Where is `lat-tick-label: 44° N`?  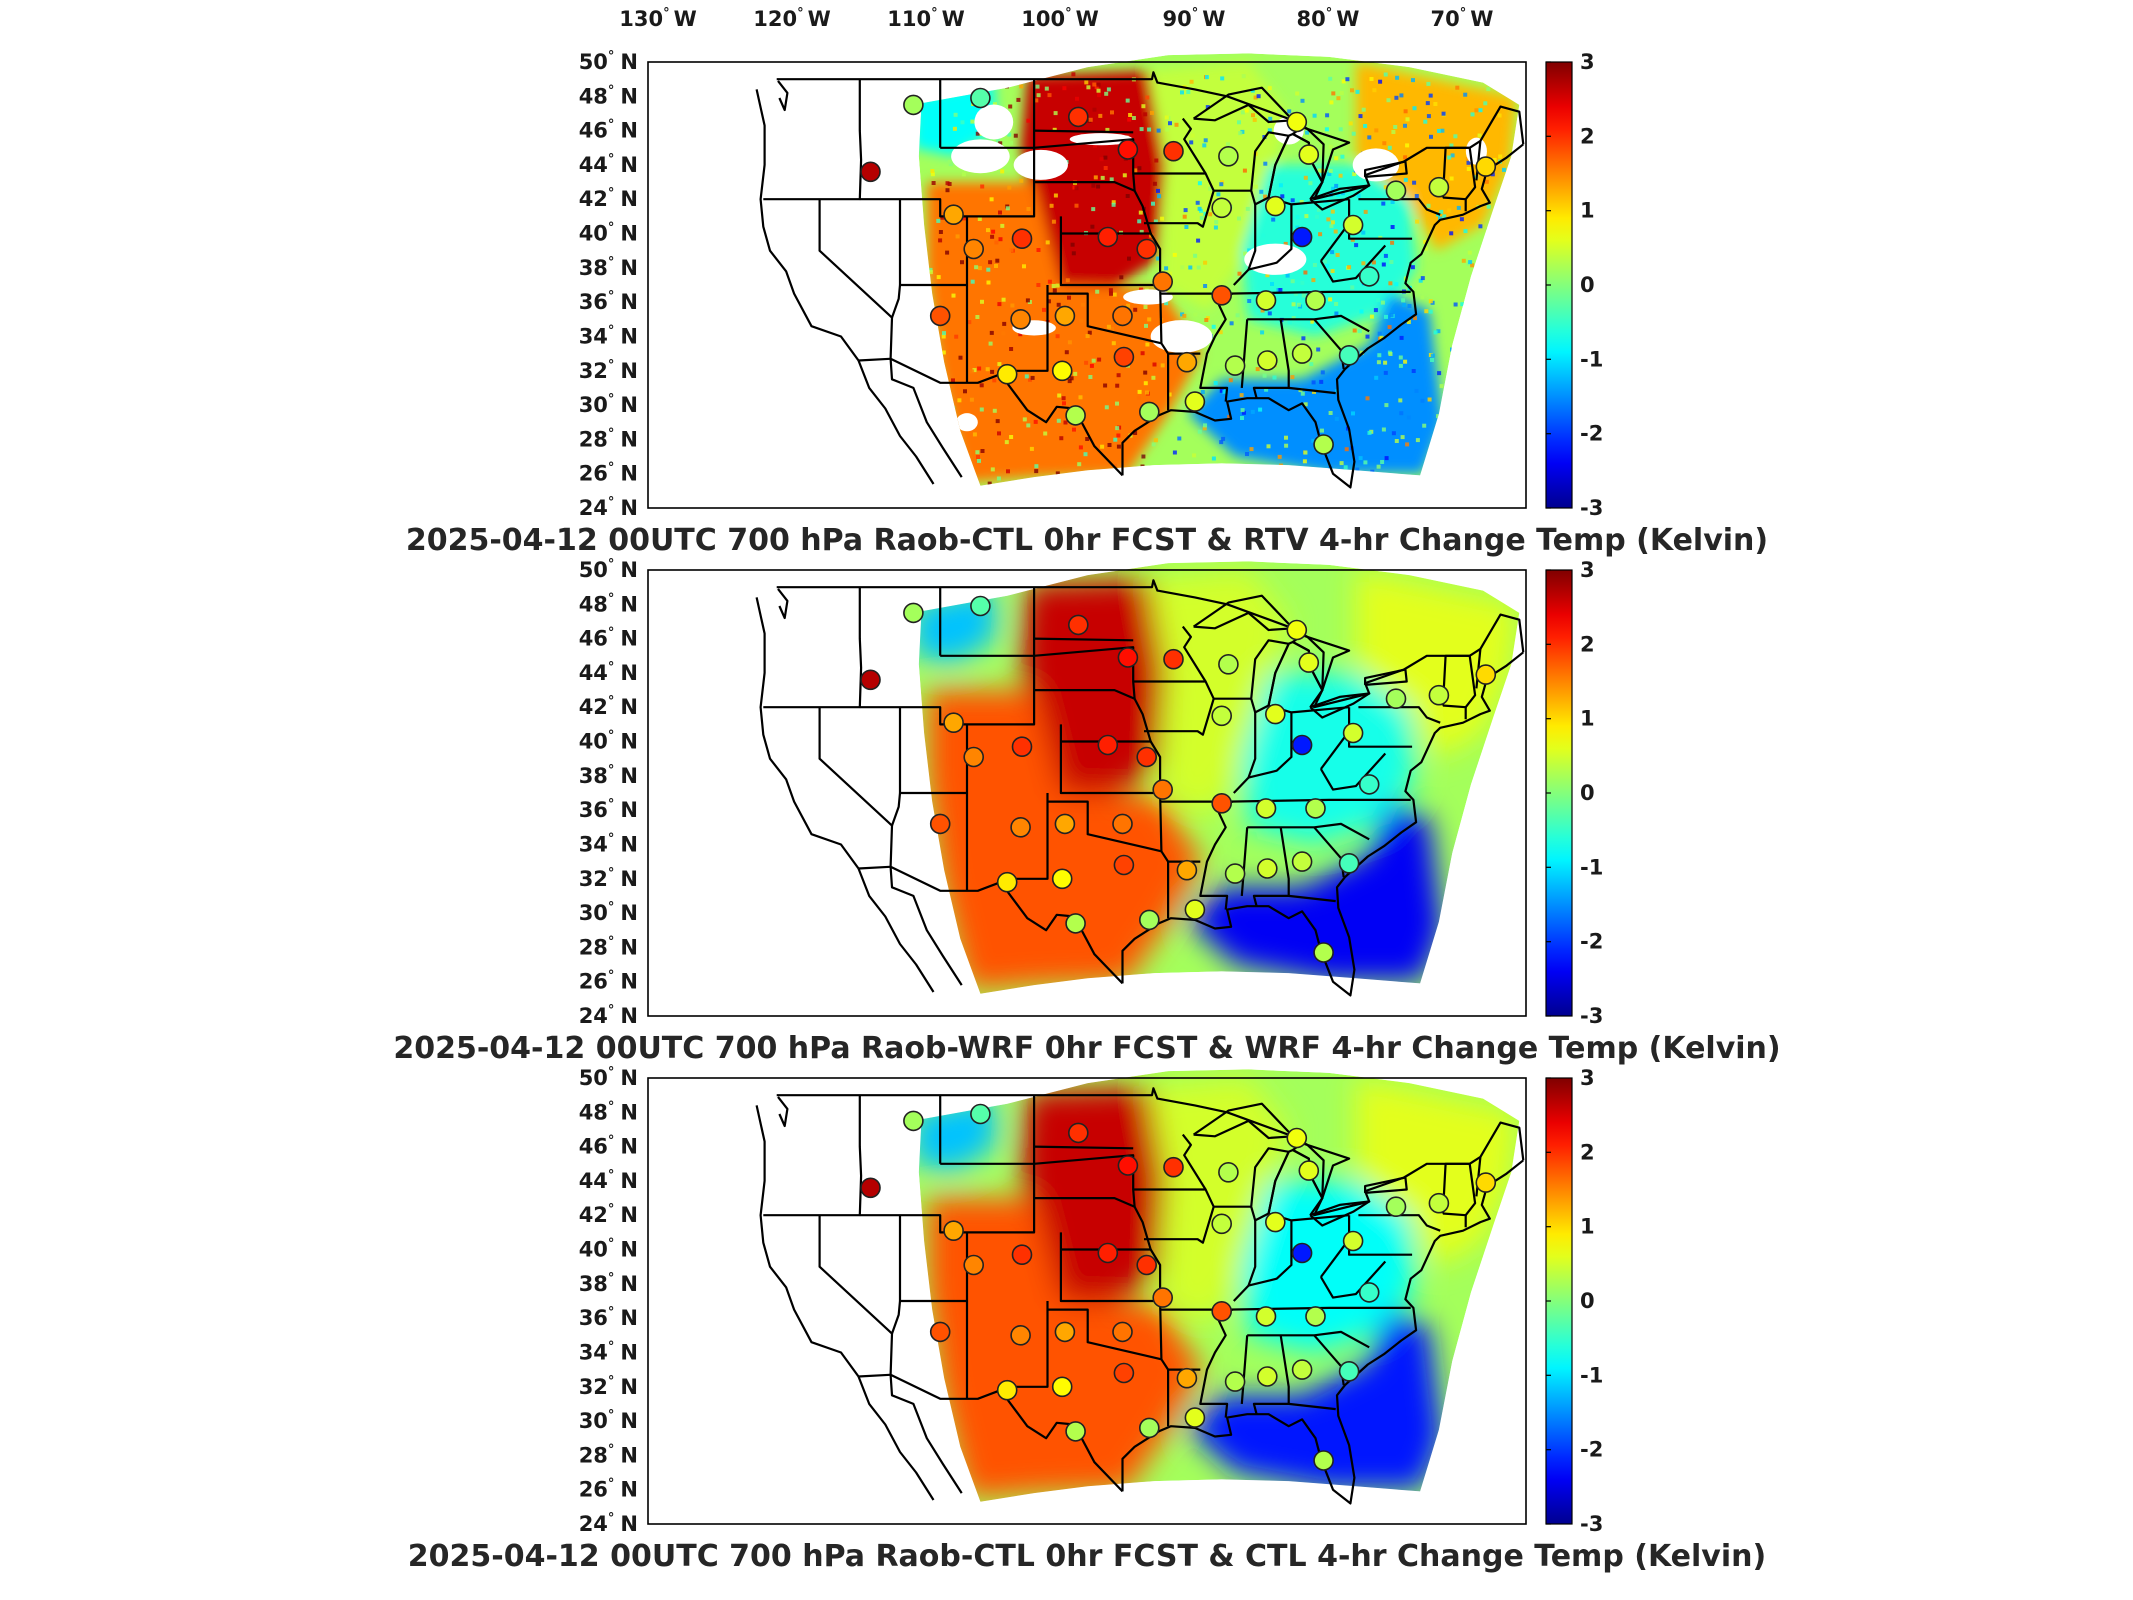
lat-tick-label: 44° N is located at coordinates (608, 164).